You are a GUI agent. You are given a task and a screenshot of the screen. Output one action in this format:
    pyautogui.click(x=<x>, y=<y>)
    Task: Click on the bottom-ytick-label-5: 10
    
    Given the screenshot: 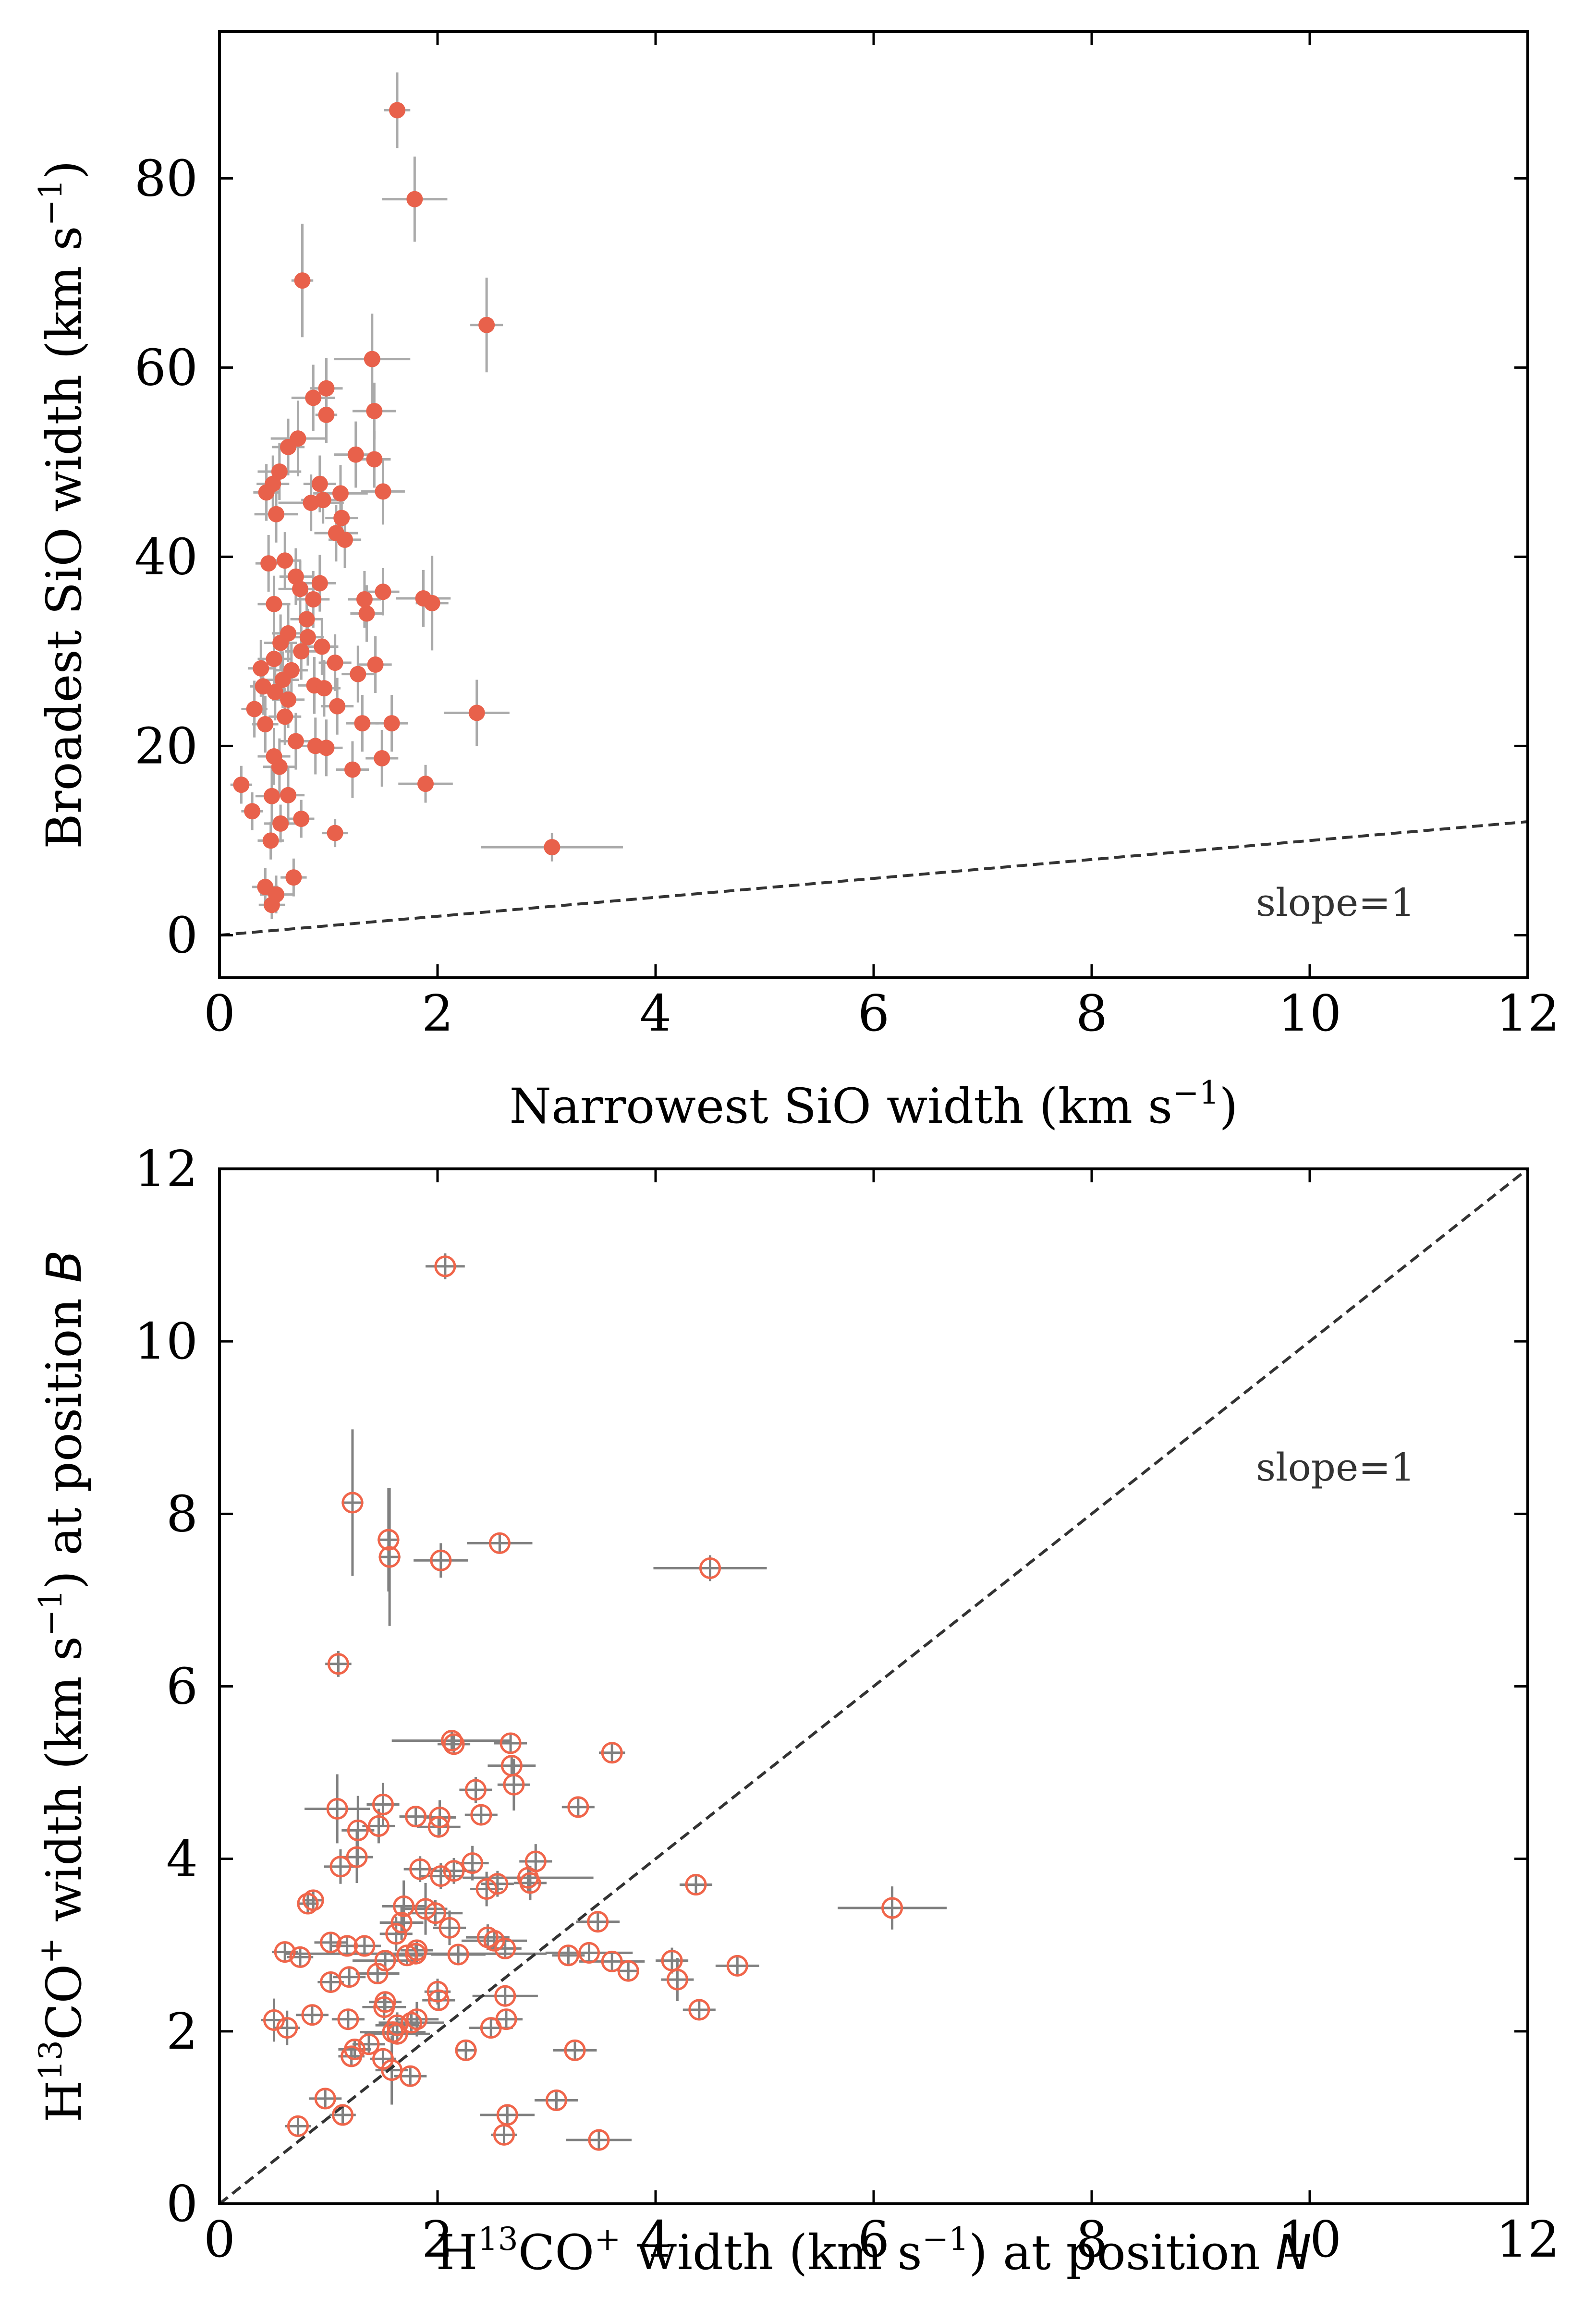 What is the action you would take?
    pyautogui.click(x=166, y=1341)
    